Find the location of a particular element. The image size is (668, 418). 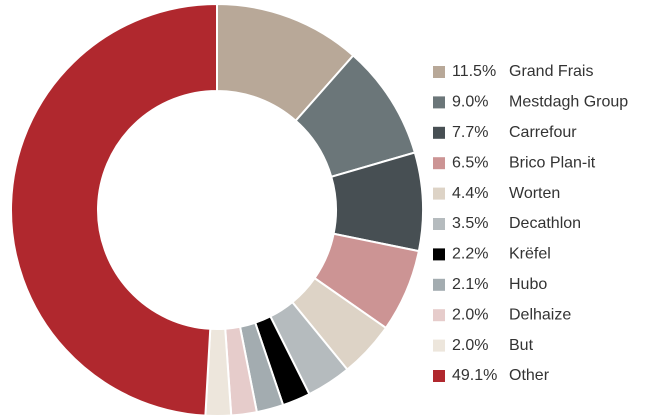

legend-label: Carrefour is located at coordinates (543, 132).